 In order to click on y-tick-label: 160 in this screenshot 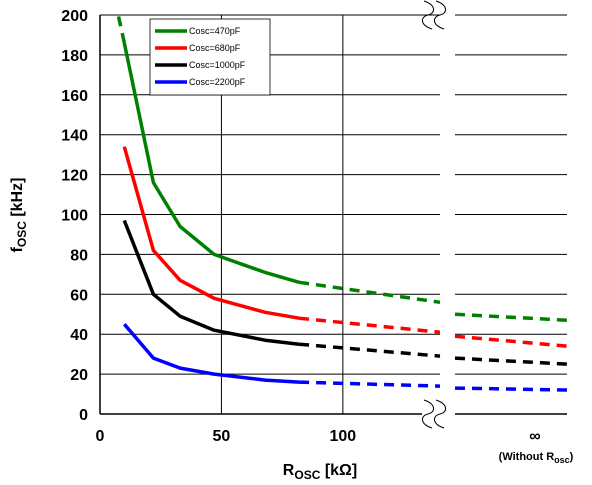, I will do `click(74, 96)`.